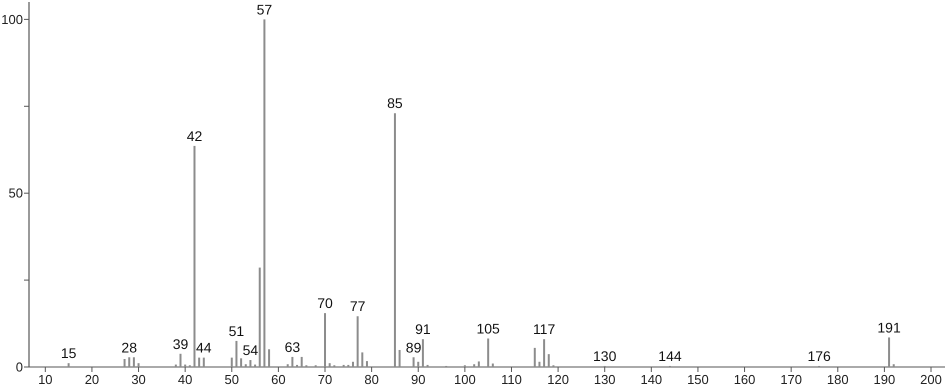 The height and width of the screenshot is (389, 951). I want to click on x-tick-label: 180, so click(837, 379).